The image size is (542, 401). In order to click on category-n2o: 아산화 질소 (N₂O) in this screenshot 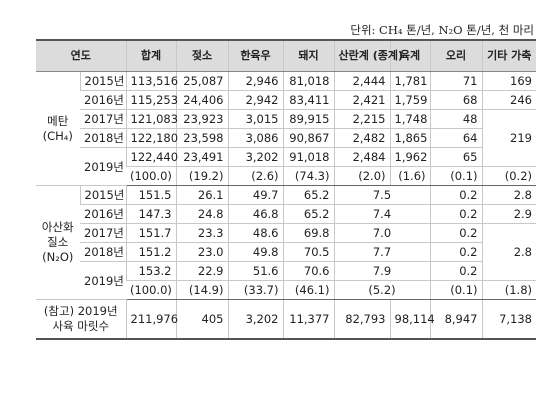, I will do `click(58, 242)`.